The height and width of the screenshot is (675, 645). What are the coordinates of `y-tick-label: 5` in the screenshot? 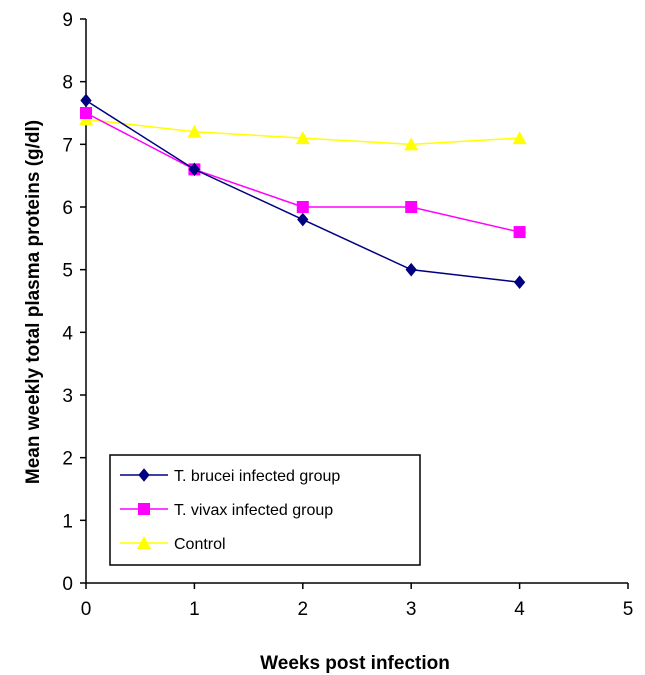 It's located at (67, 271).